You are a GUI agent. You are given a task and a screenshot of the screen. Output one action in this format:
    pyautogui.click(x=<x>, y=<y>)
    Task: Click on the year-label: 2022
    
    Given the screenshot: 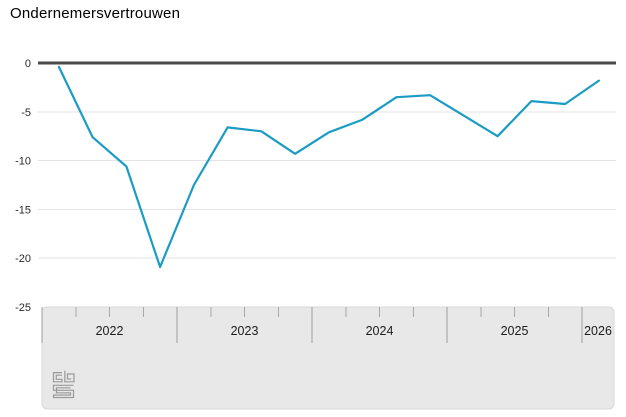 What is the action you would take?
    pyautogui.click(x=110, y=331)
    